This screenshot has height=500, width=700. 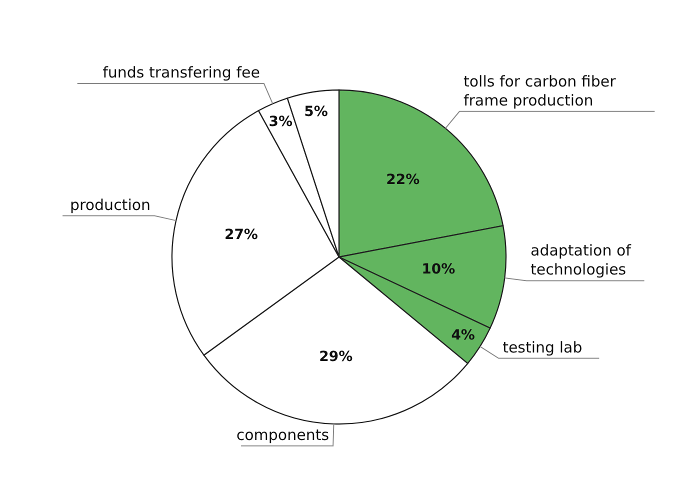 I want to click on slice-label: tolls for carbon fiber frame production, so click(x=540, y=91).